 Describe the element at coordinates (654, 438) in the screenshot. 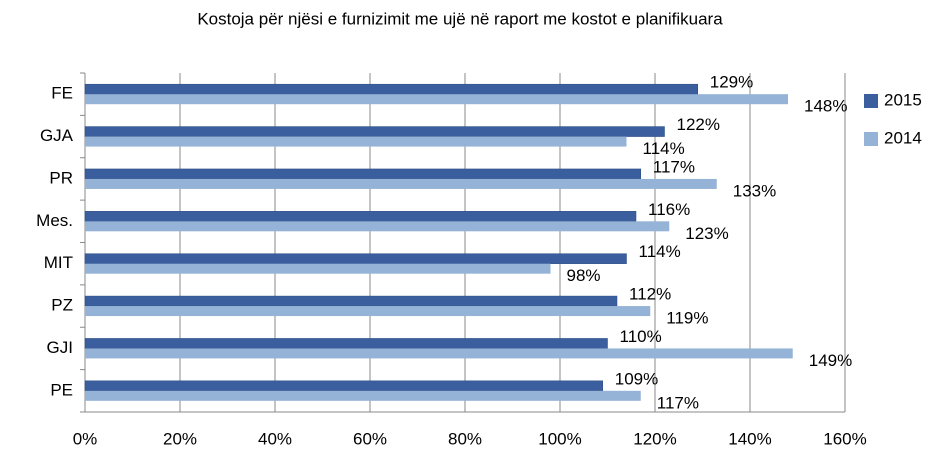

I see `x-tick-label: 120%` at that location.